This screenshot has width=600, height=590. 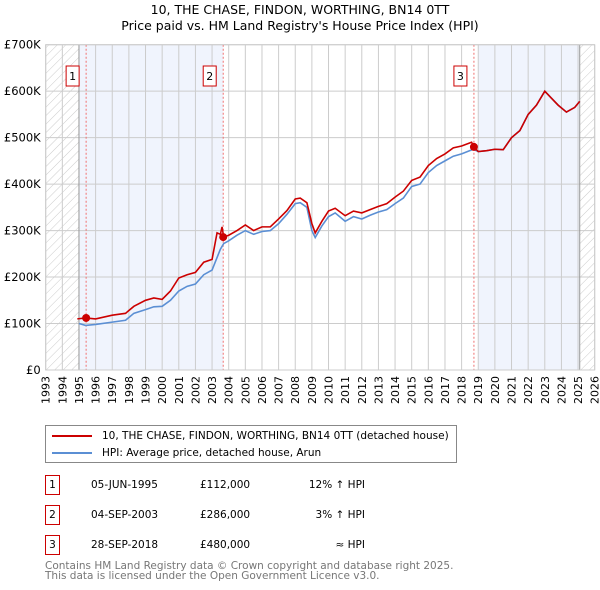 I want to click on x-tick-label: 2014, so click(x=395, y=390).